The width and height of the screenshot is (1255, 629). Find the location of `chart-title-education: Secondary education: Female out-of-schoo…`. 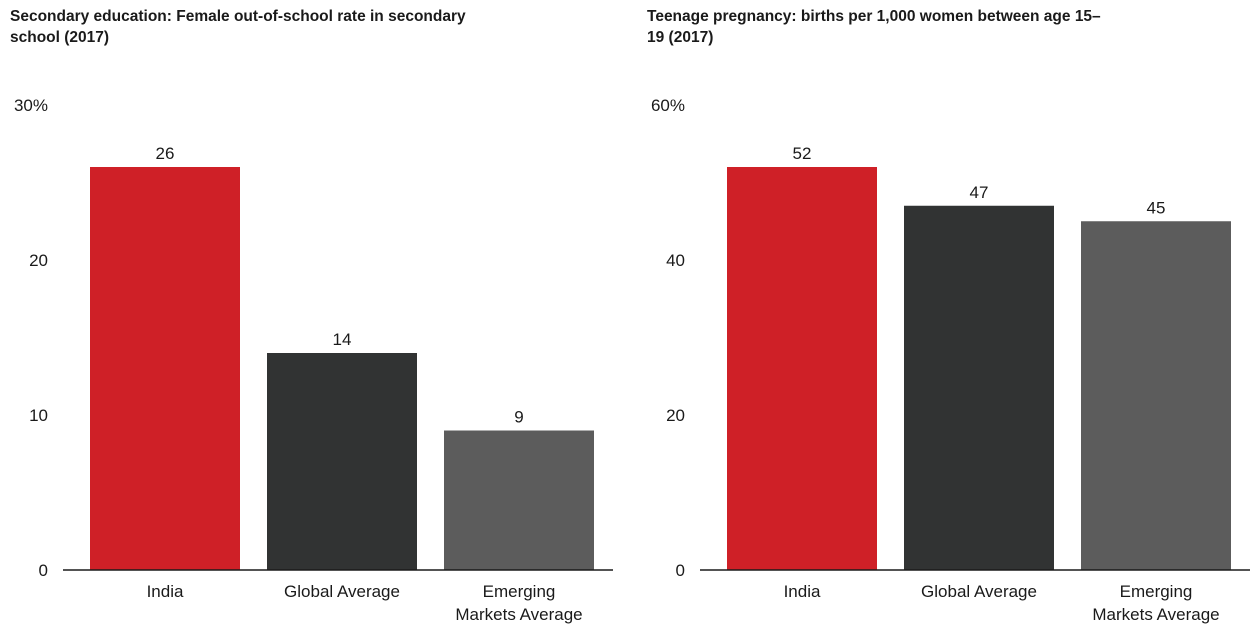

chart-title-education: Secondary education: Female out-of-schoo… is located at coordinates (238, 27).